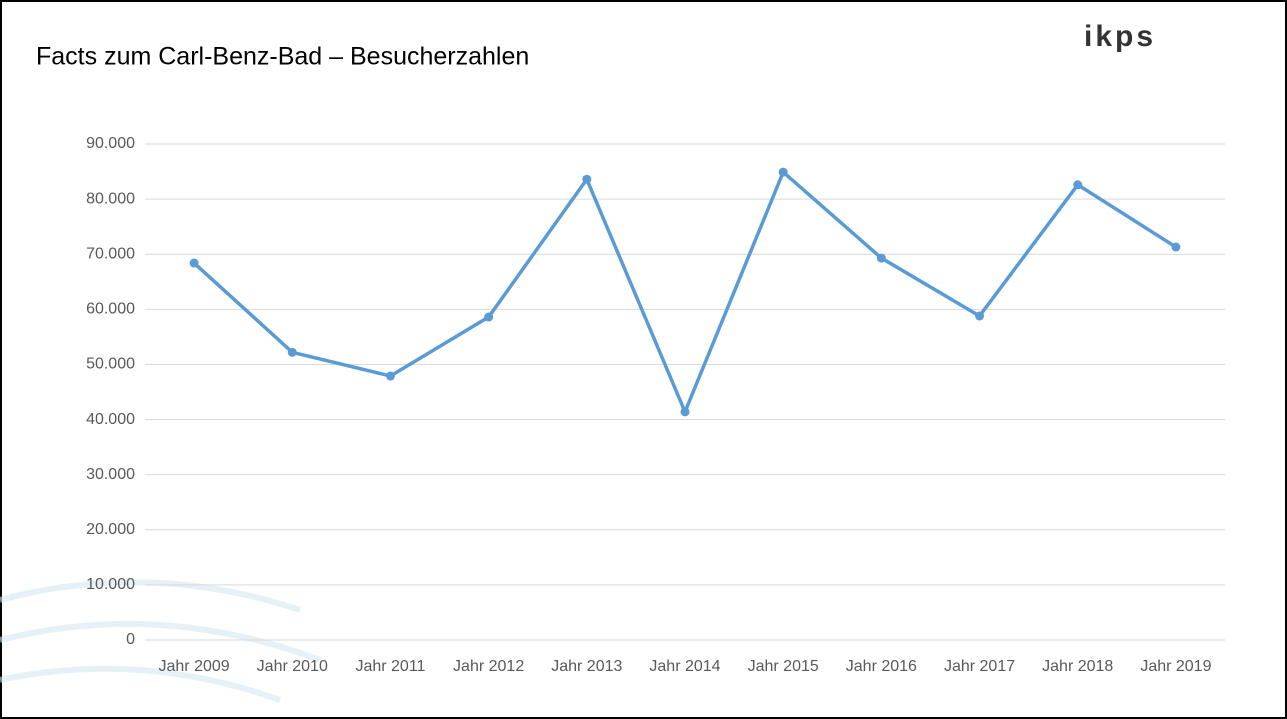 Image resolution: width=1287 pixels, height=719 pixels. Describe the element at coordinates (292, 666) in the screenshot. I see `x-tick-label: Jahr 2010` at that location.